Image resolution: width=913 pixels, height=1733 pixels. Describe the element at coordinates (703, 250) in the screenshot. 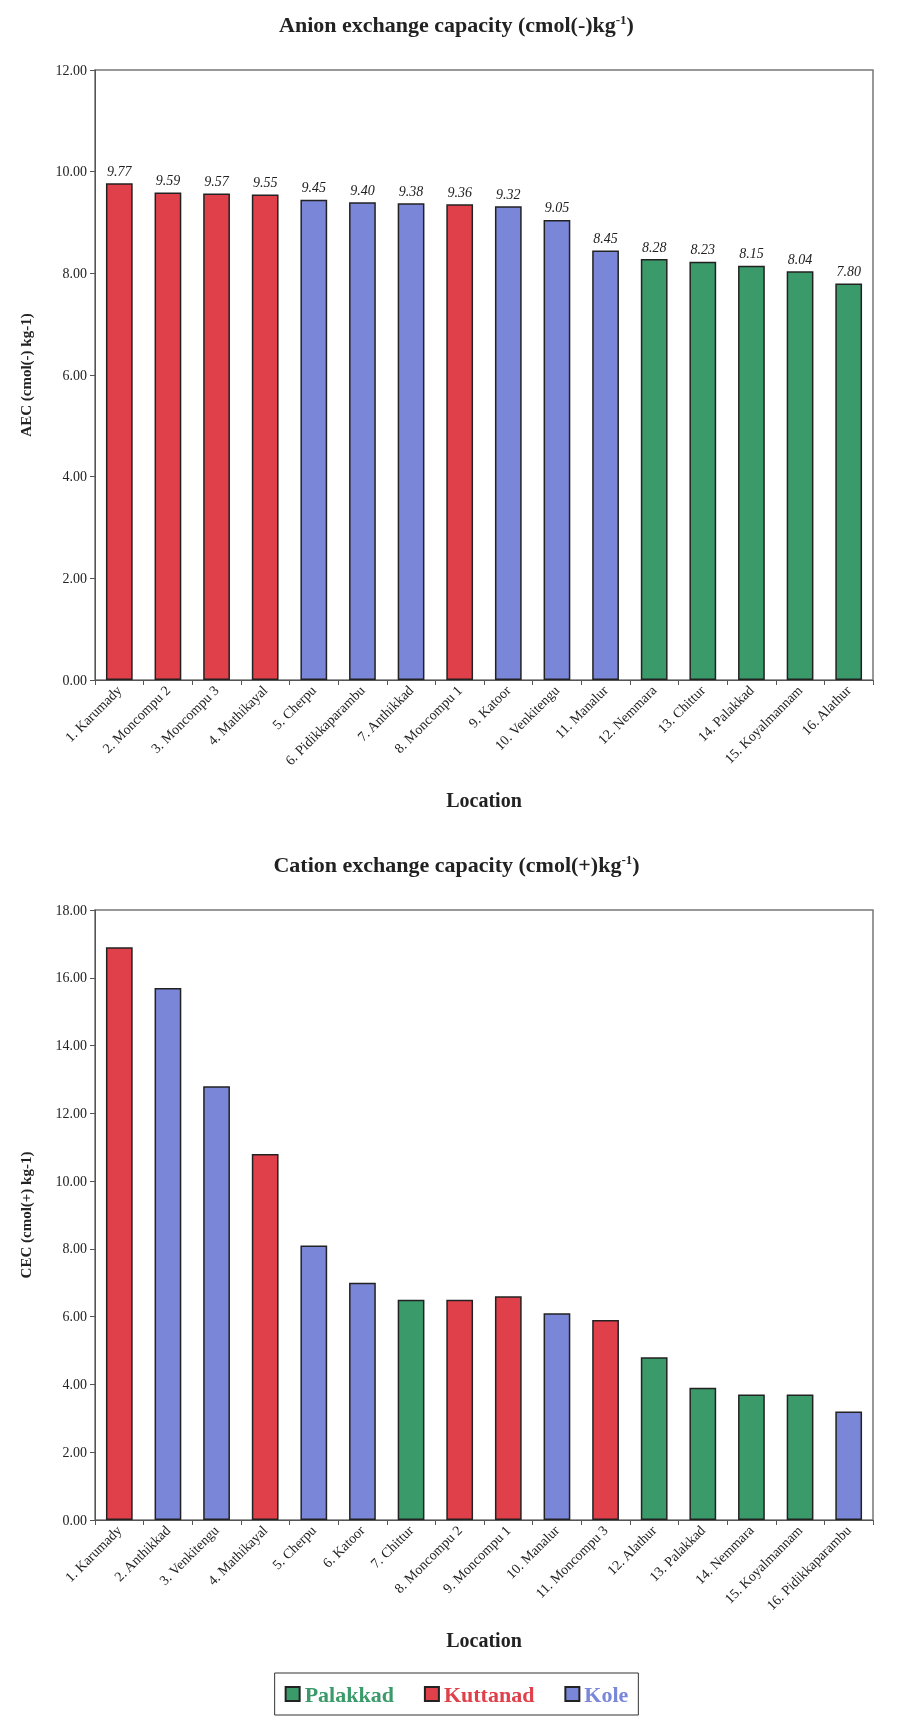

I see `data-label: 8.23` at that location.